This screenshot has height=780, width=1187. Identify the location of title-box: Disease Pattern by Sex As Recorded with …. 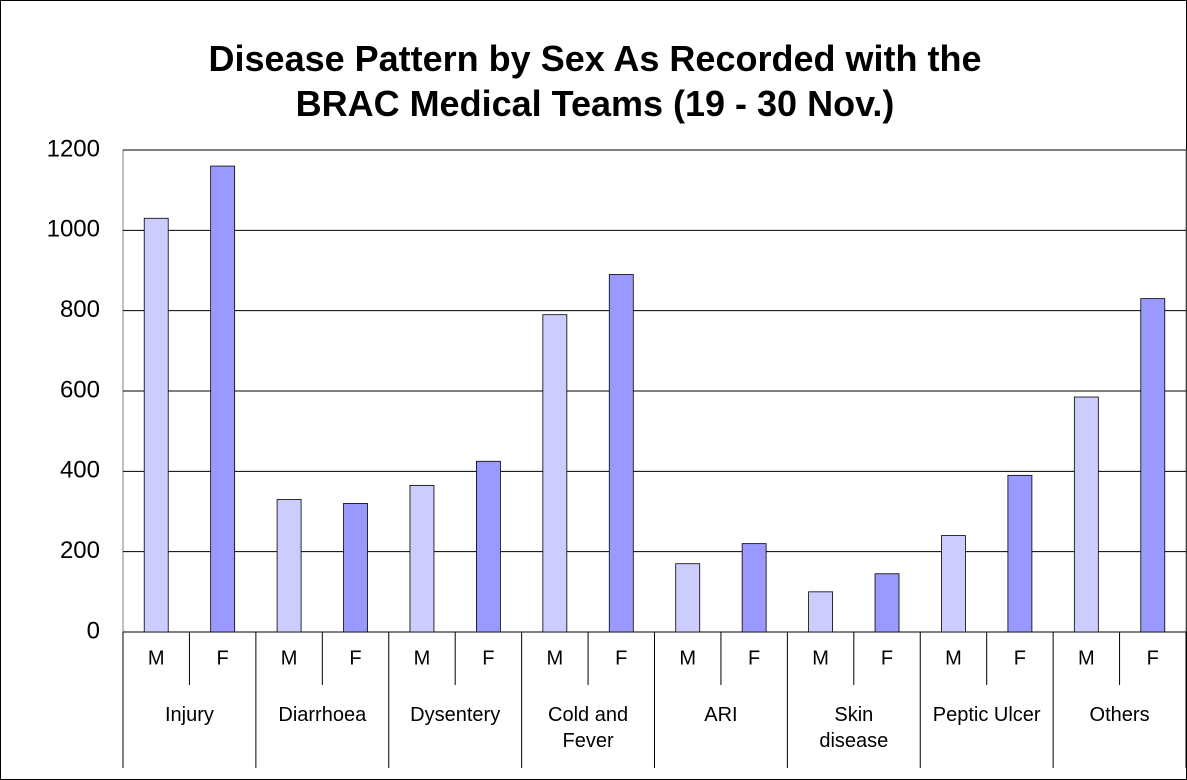
(595, 81).